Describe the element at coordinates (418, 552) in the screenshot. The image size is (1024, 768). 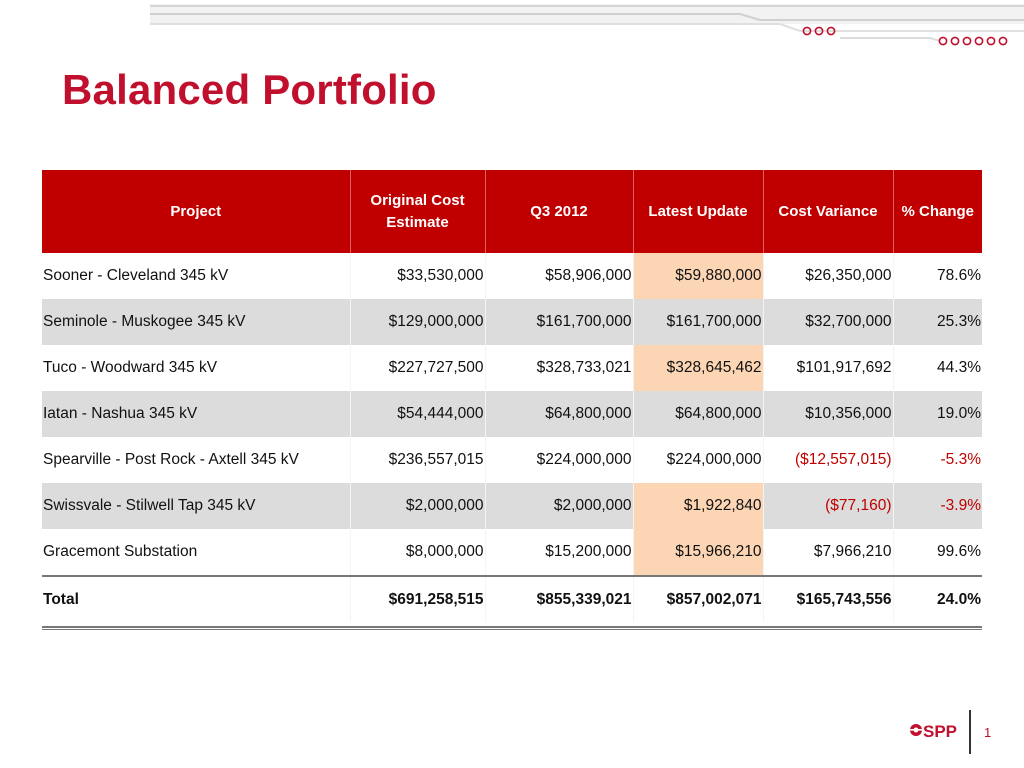
I see `cell-original: $8,000,000` at that location.